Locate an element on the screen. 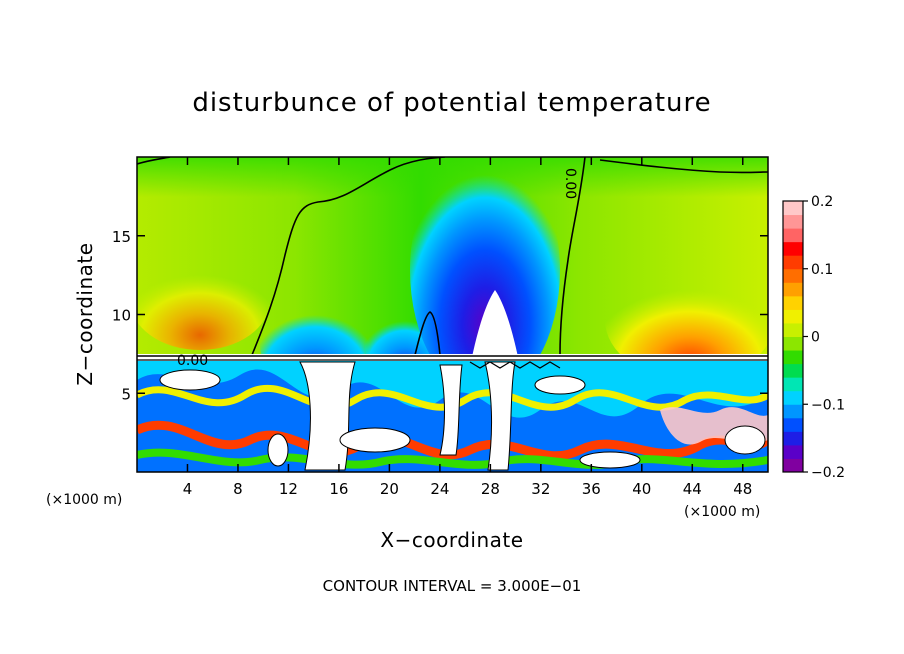 This screenshot has height=654, width=904. x-tick-label: 44 is located at coordinates (692, 489).